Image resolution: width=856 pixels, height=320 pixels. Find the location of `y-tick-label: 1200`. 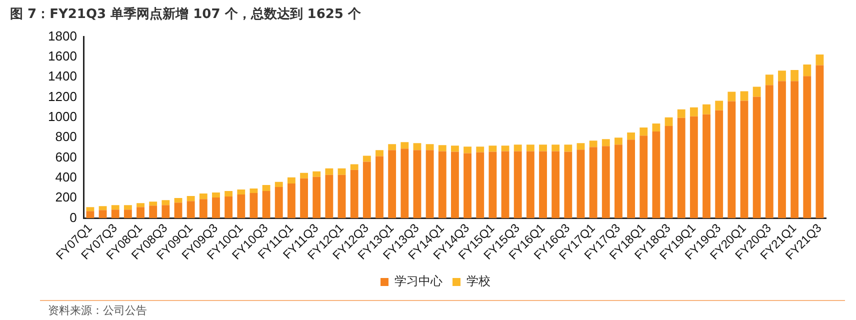

y-tick-label: 1200 is located at coordinates (62, 96).